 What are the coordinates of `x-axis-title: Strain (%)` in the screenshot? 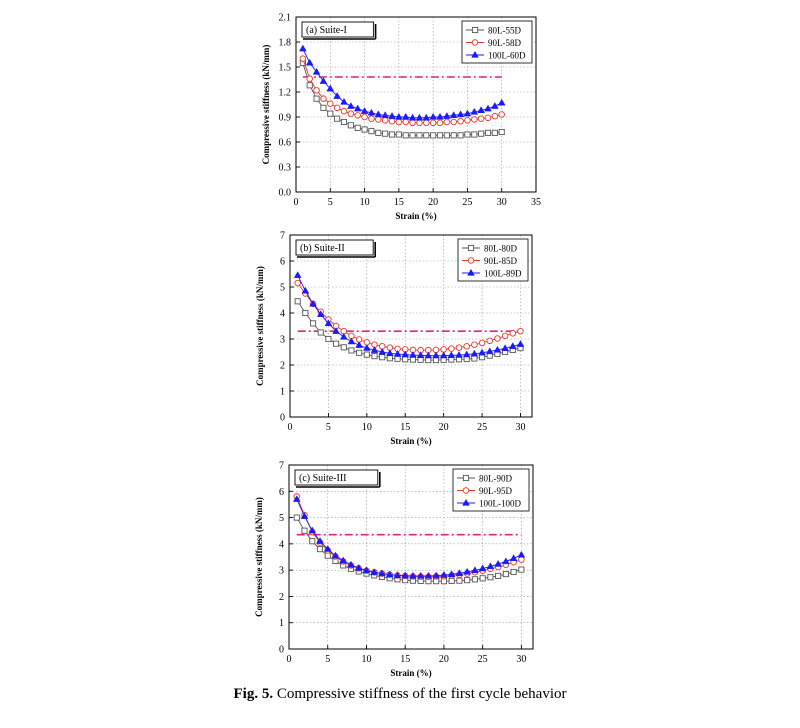 It's located at (410, 441).